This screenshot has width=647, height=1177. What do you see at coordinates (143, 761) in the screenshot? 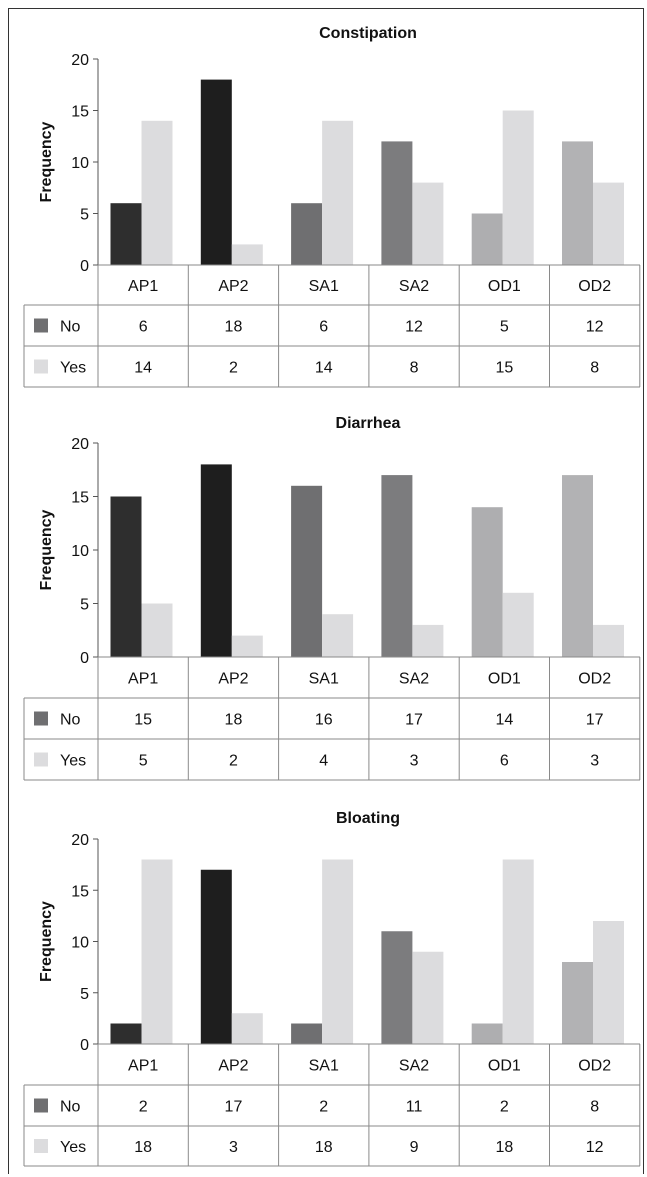
I see `data-label-yes: 5` at bounding box center [143, 761].